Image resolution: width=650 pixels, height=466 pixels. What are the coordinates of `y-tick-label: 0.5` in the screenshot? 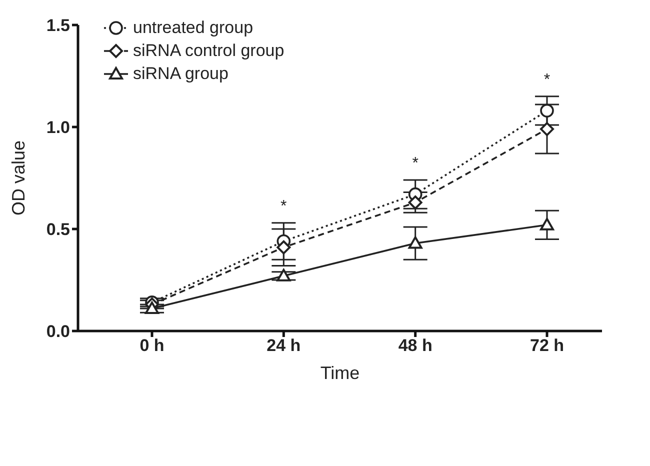 It's located at (58, 230).